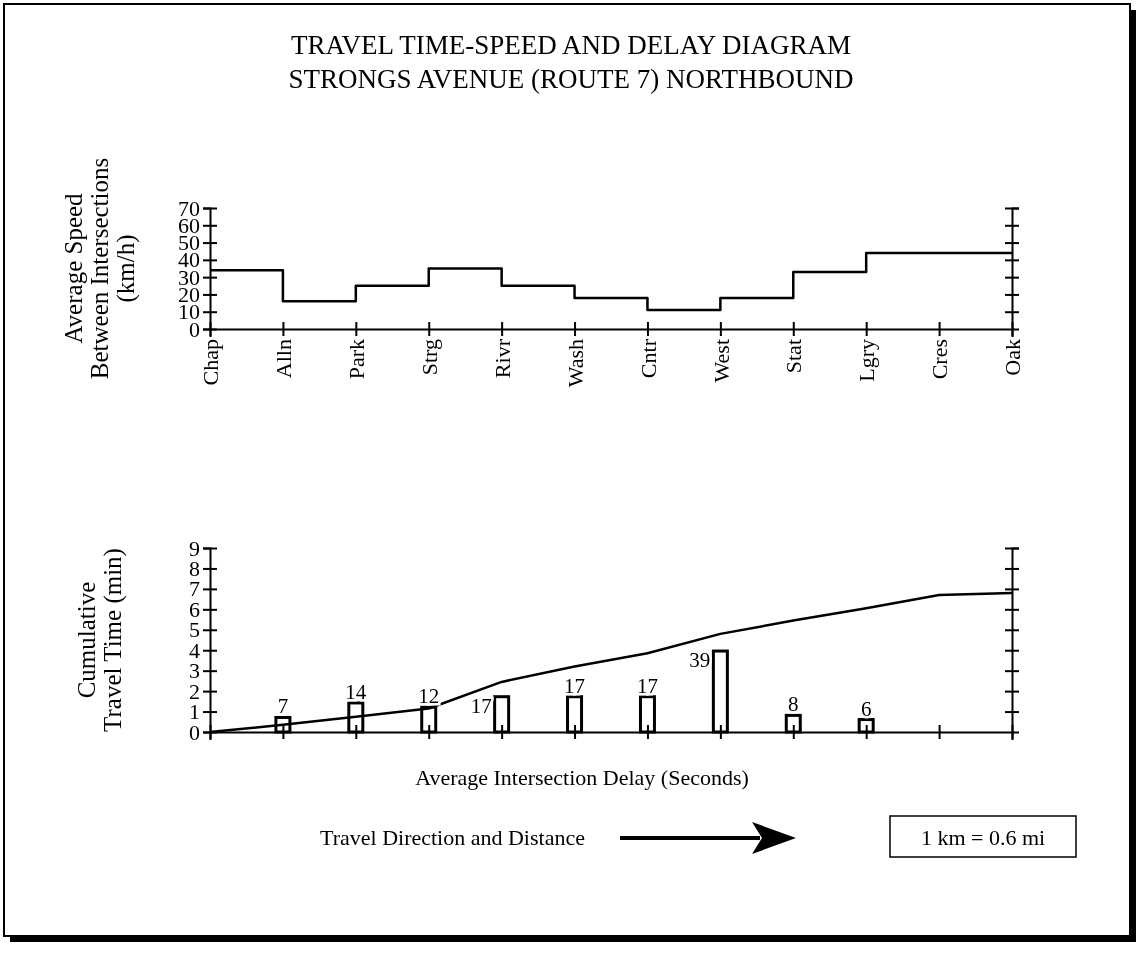 The image size is (1144, 953). Describe the element at coordinates (794, 356) in the screenshot. I see `x-tick-label: Stat` at that location.